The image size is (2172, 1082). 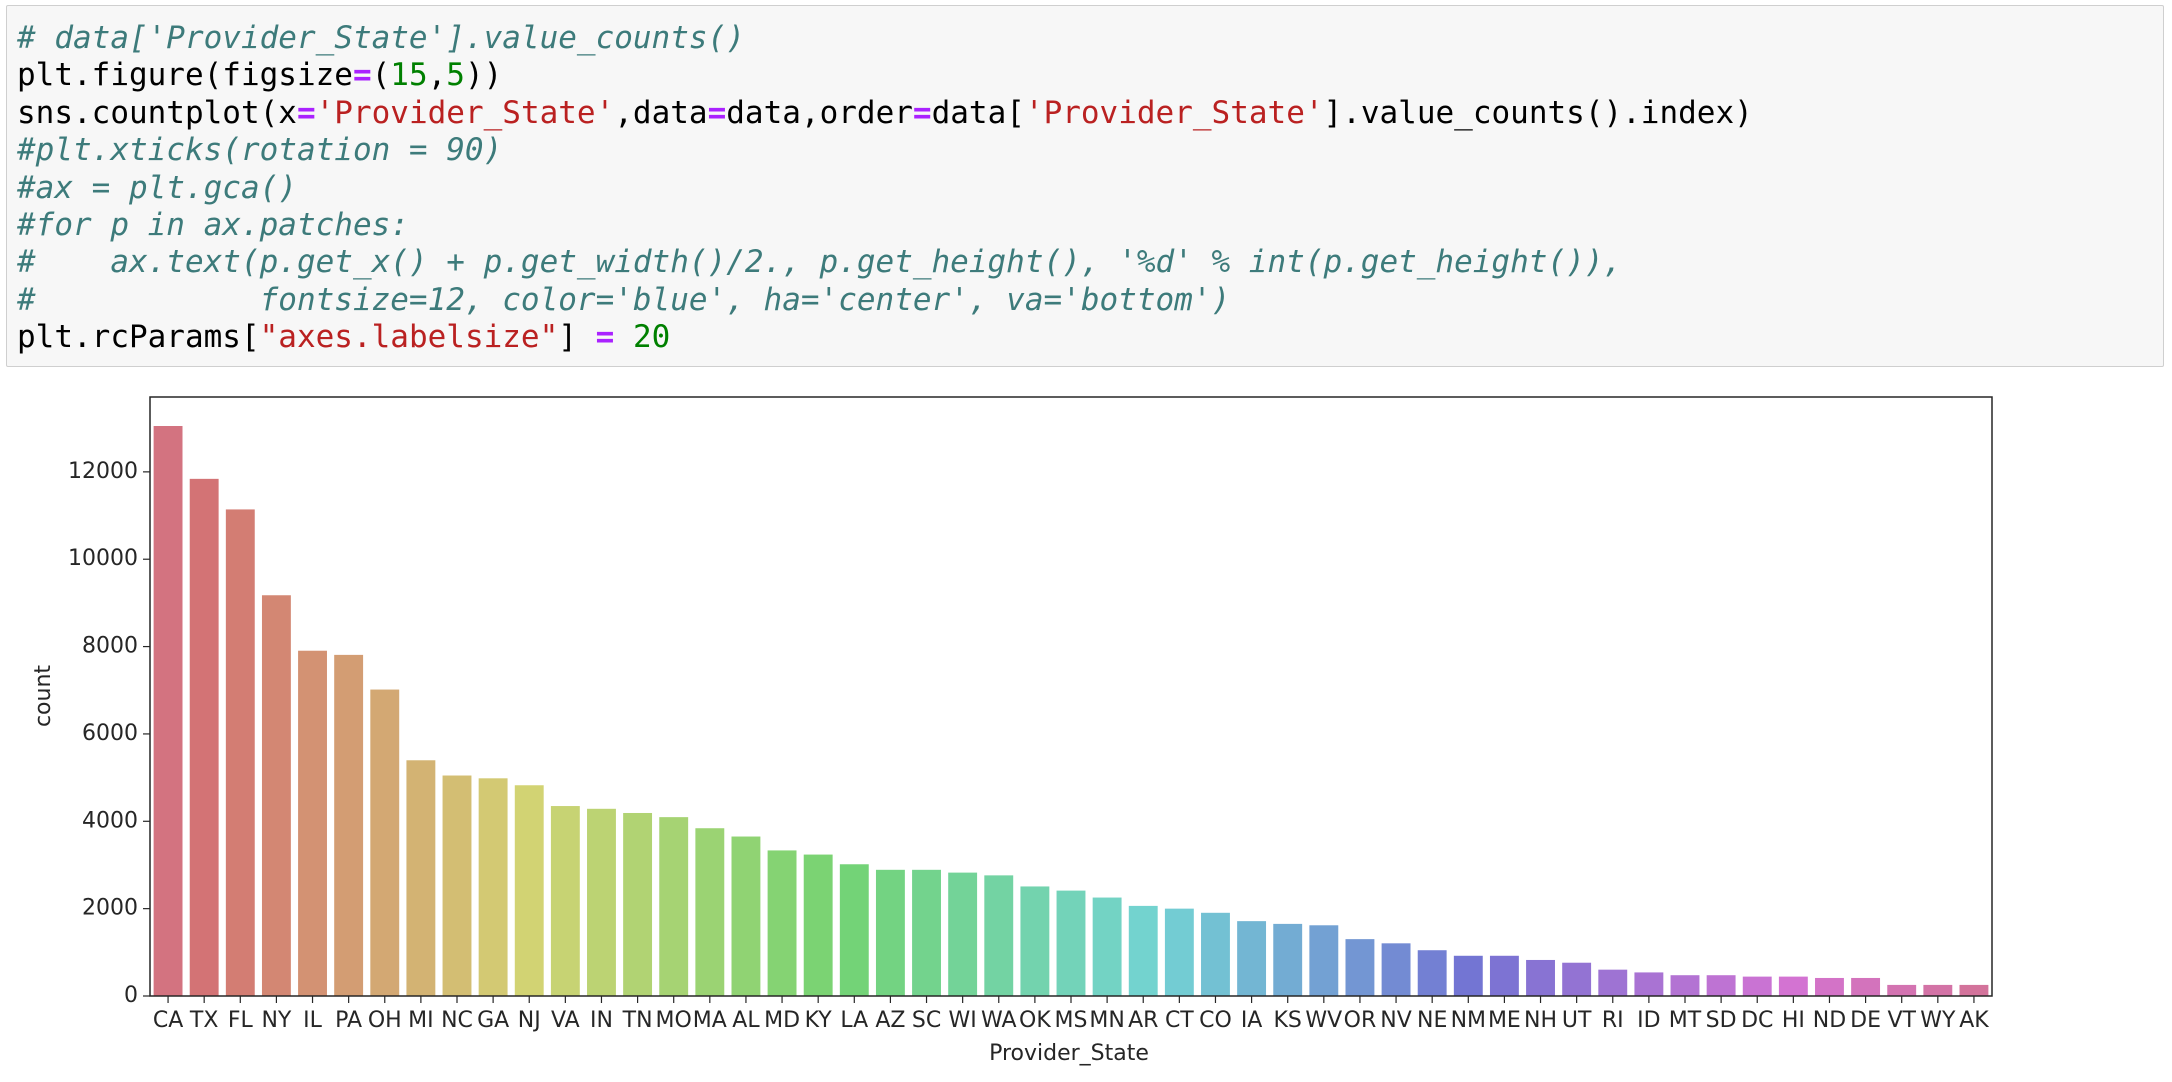 What do you see at coordinates (1085, 75) in the screenshot?
I see `code-line: plt.figure(figsize=(15,5))` at bounding box center [1085, 75].